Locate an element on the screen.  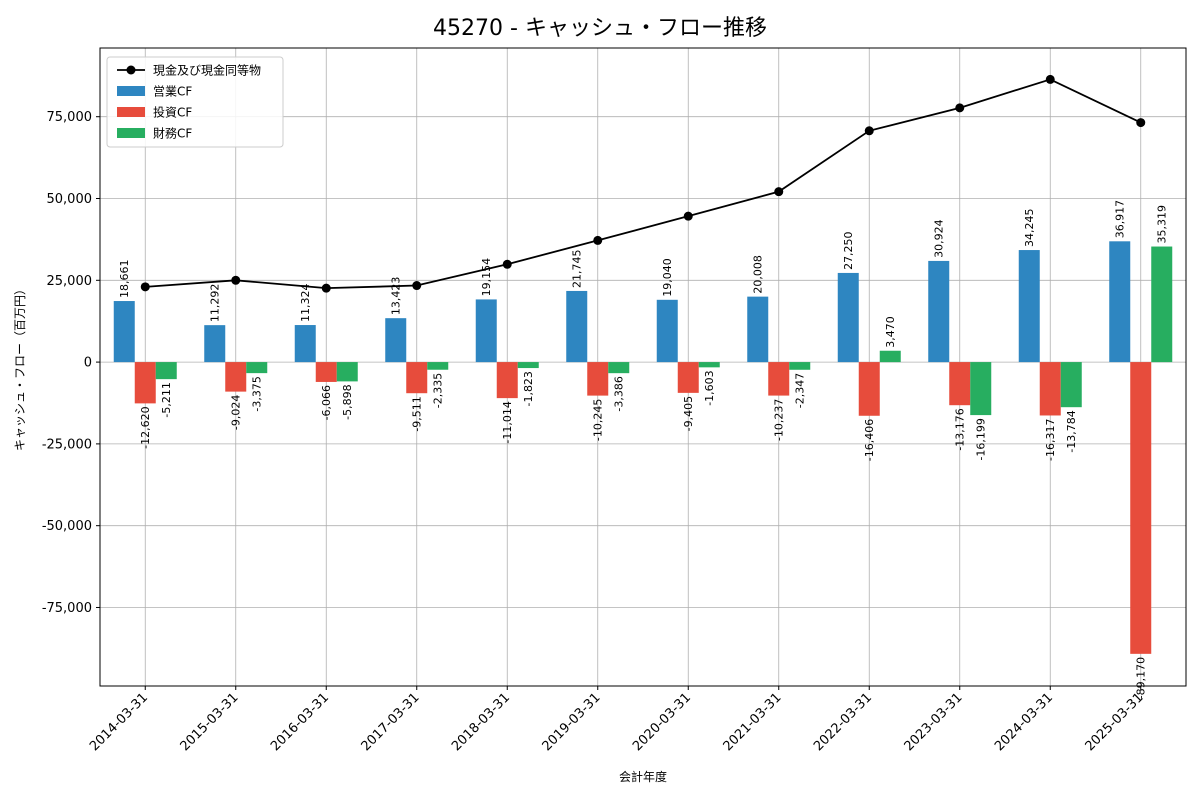
legend-entry-label: 現金及び現金同等物 is located at coordinates (207, 70).